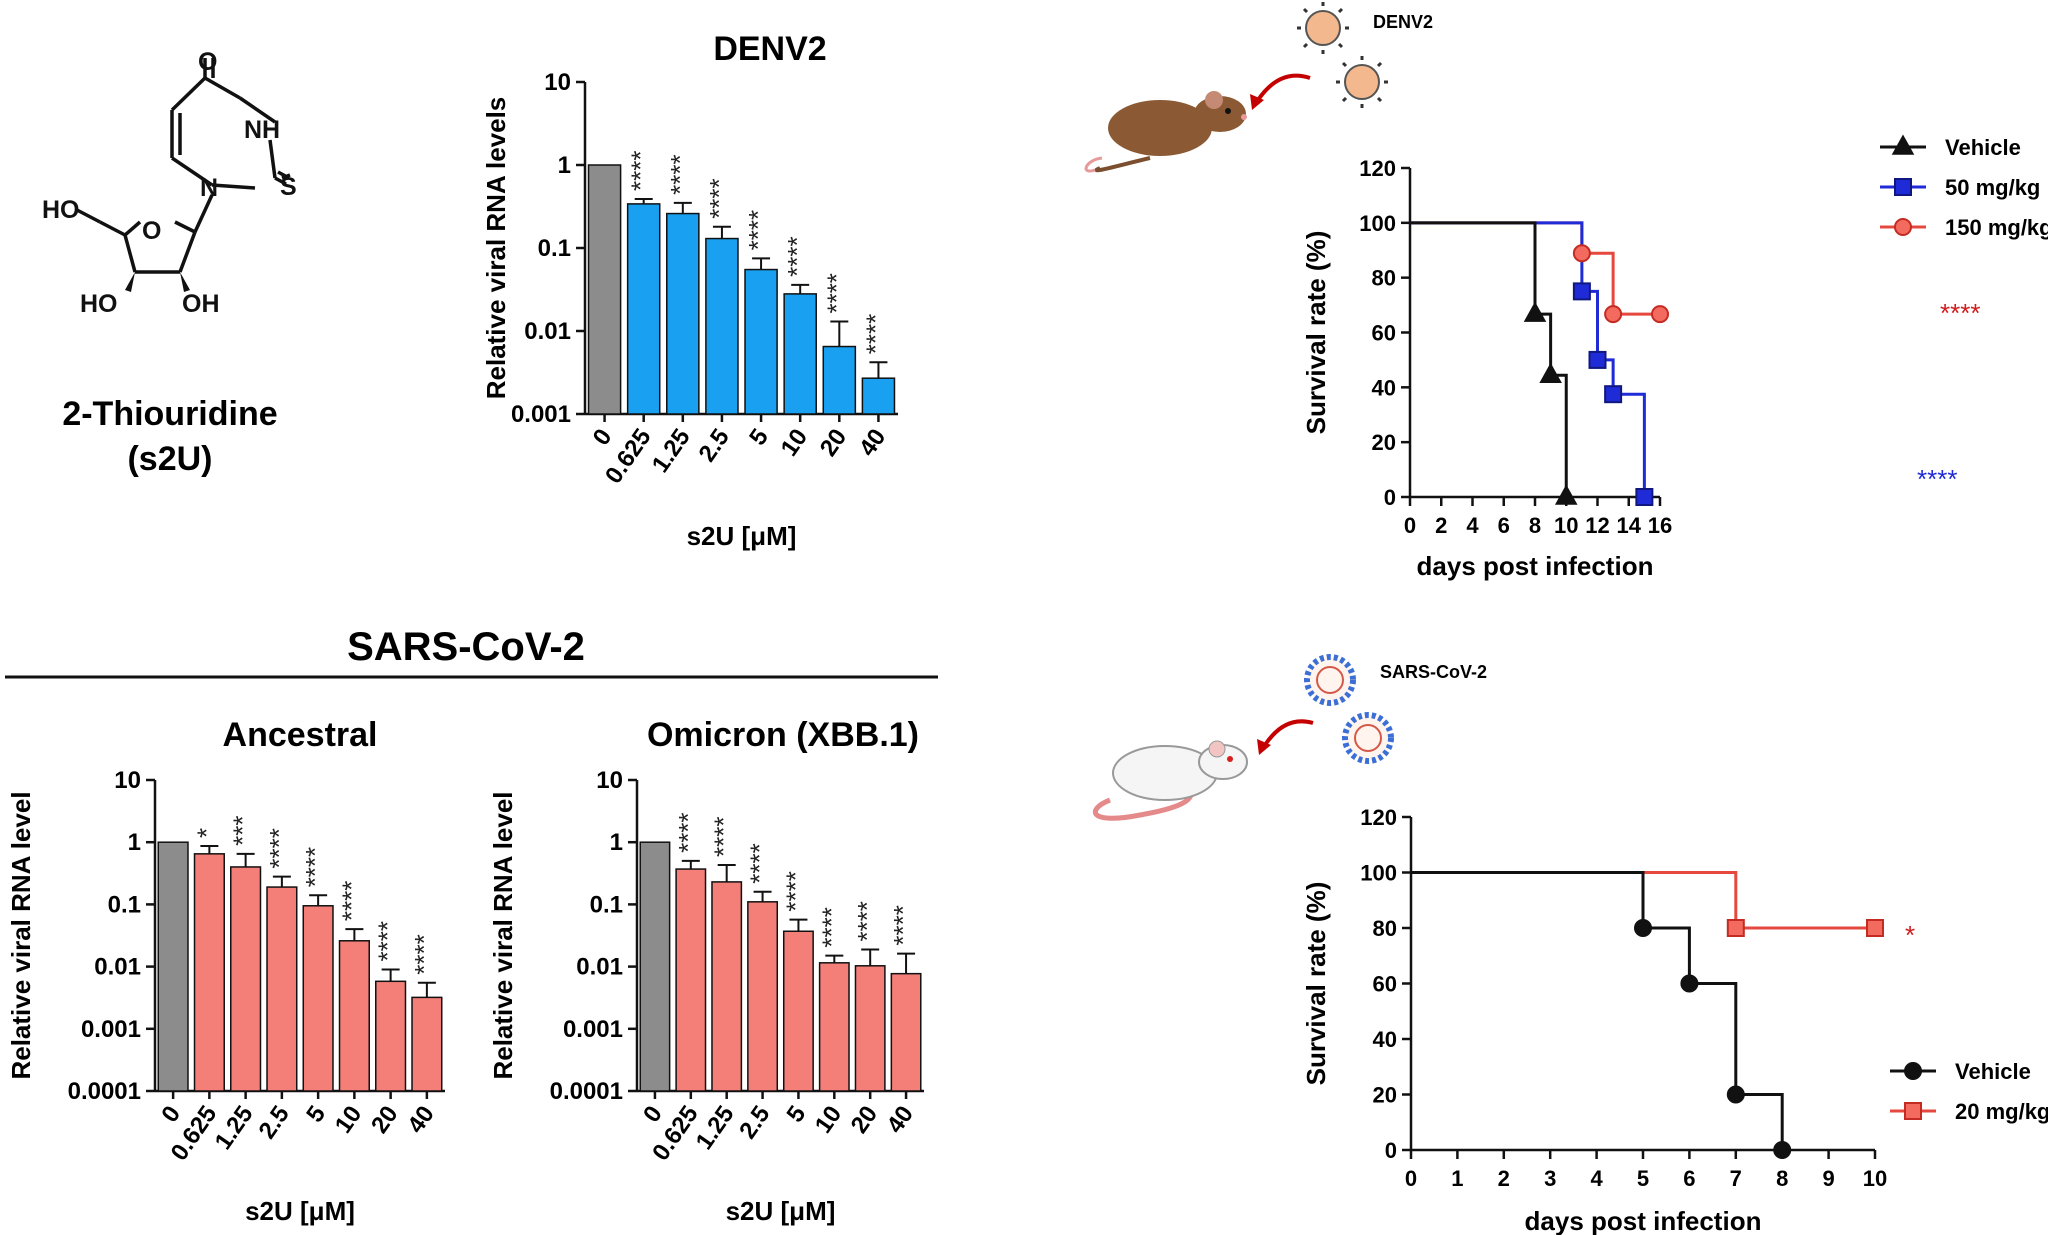 This screenshot has width=2048, height=1235. Describe the element at coordinates (151, 231) in the screenshot. I see `atom-o-ring: O` at that location.